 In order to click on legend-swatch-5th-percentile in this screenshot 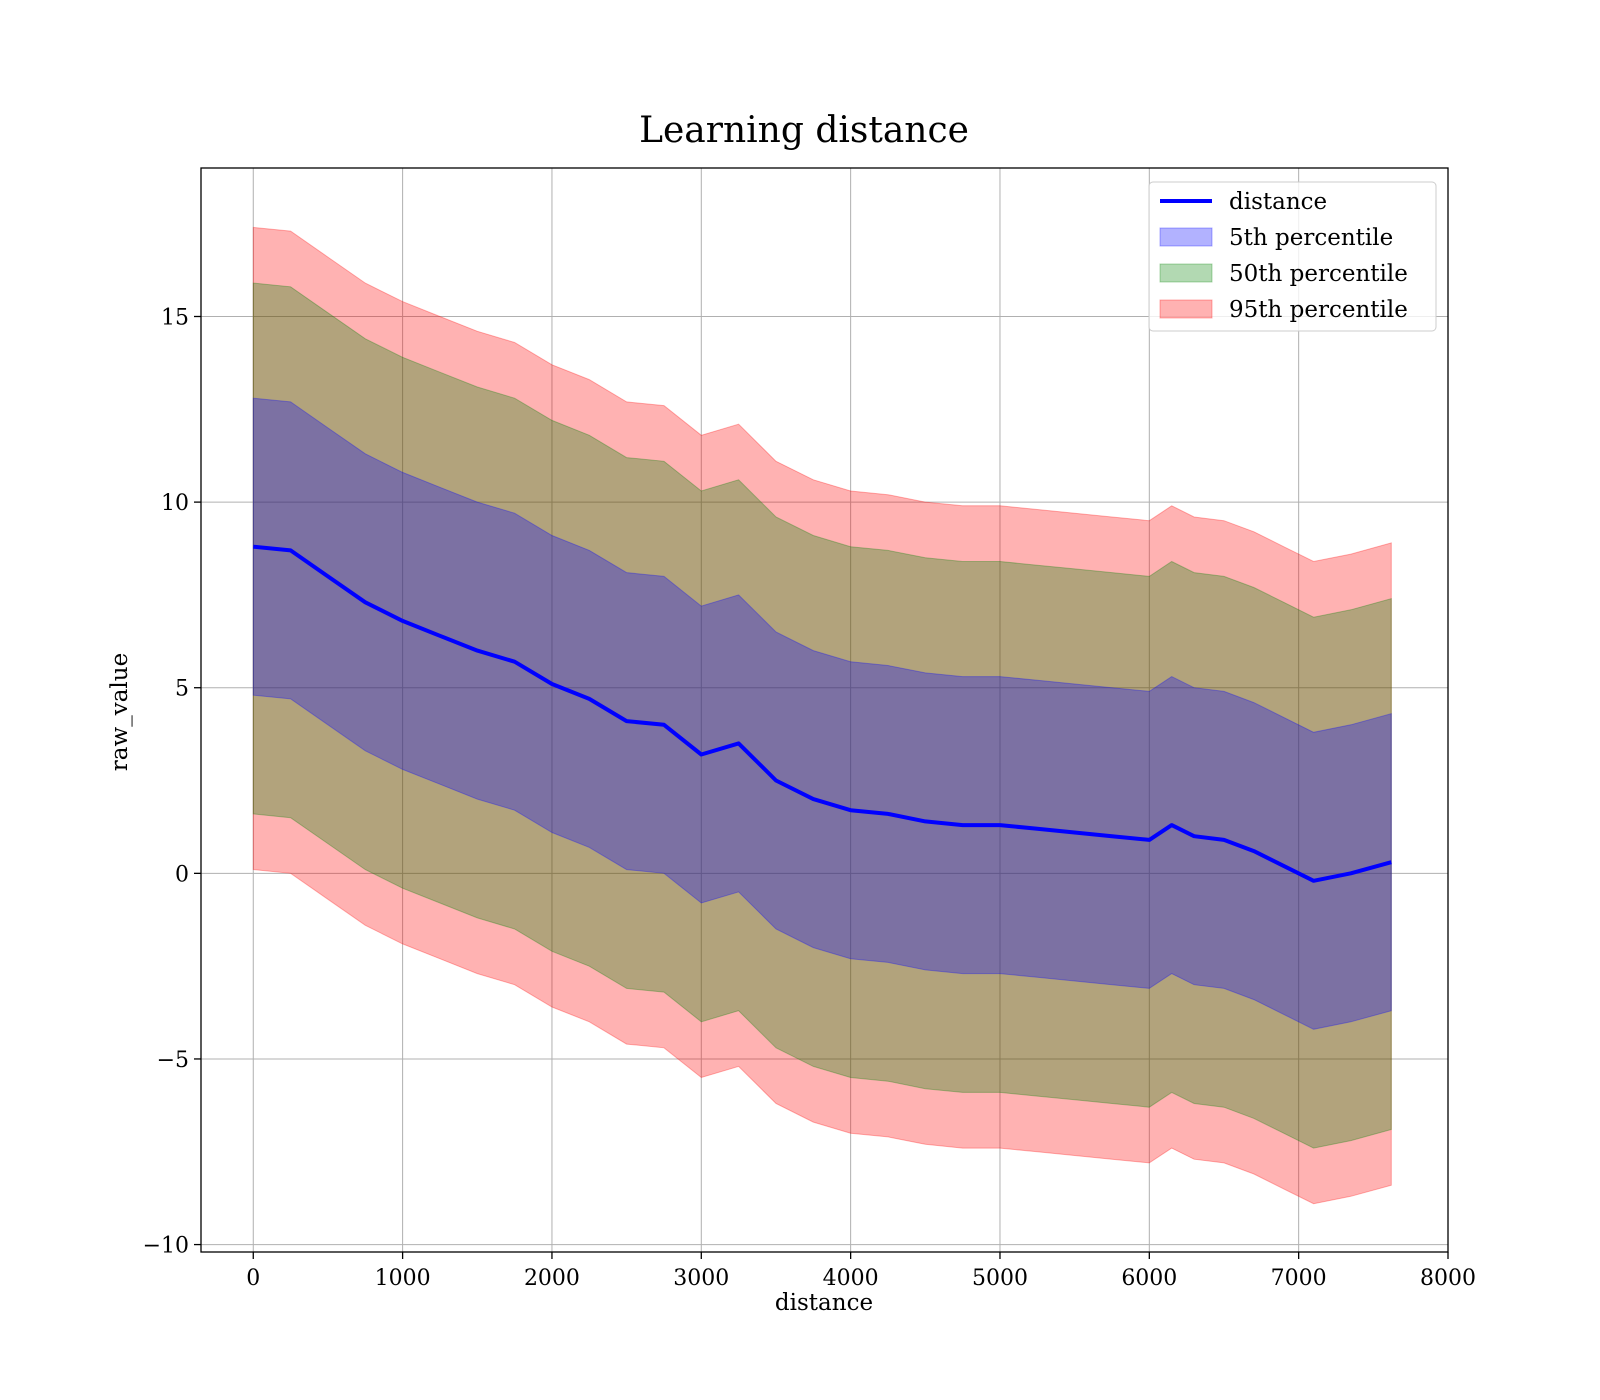, I will do `click(1186, 237)`.